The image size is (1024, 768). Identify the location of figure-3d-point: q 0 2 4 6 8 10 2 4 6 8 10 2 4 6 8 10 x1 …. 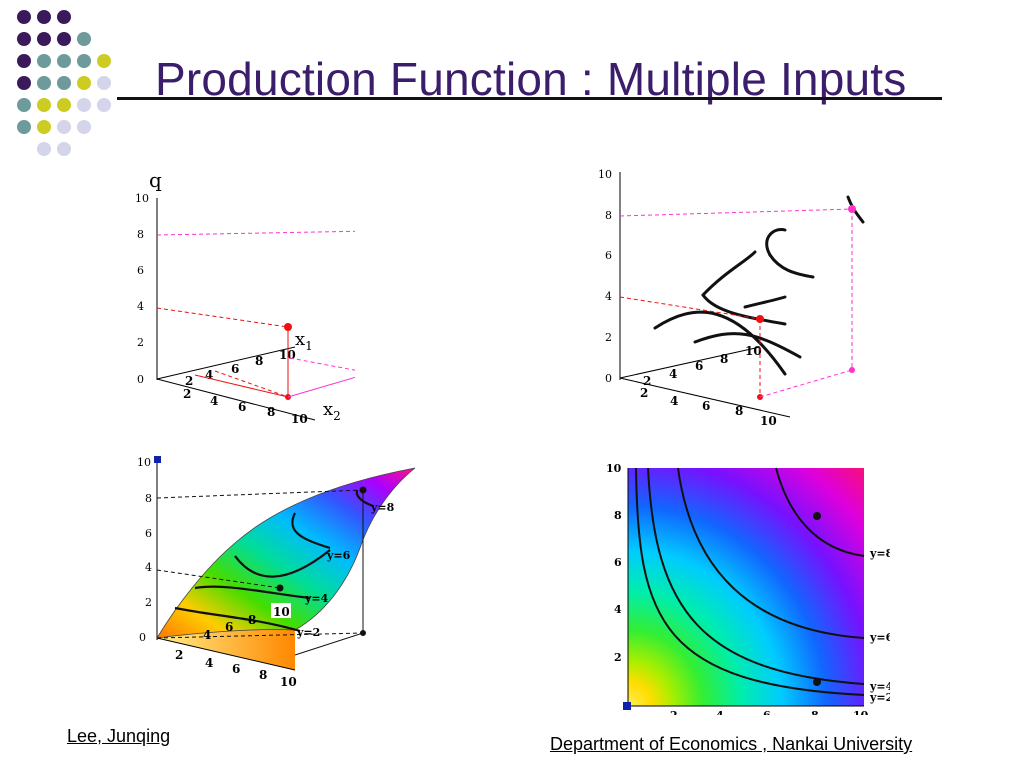
(245, 300).